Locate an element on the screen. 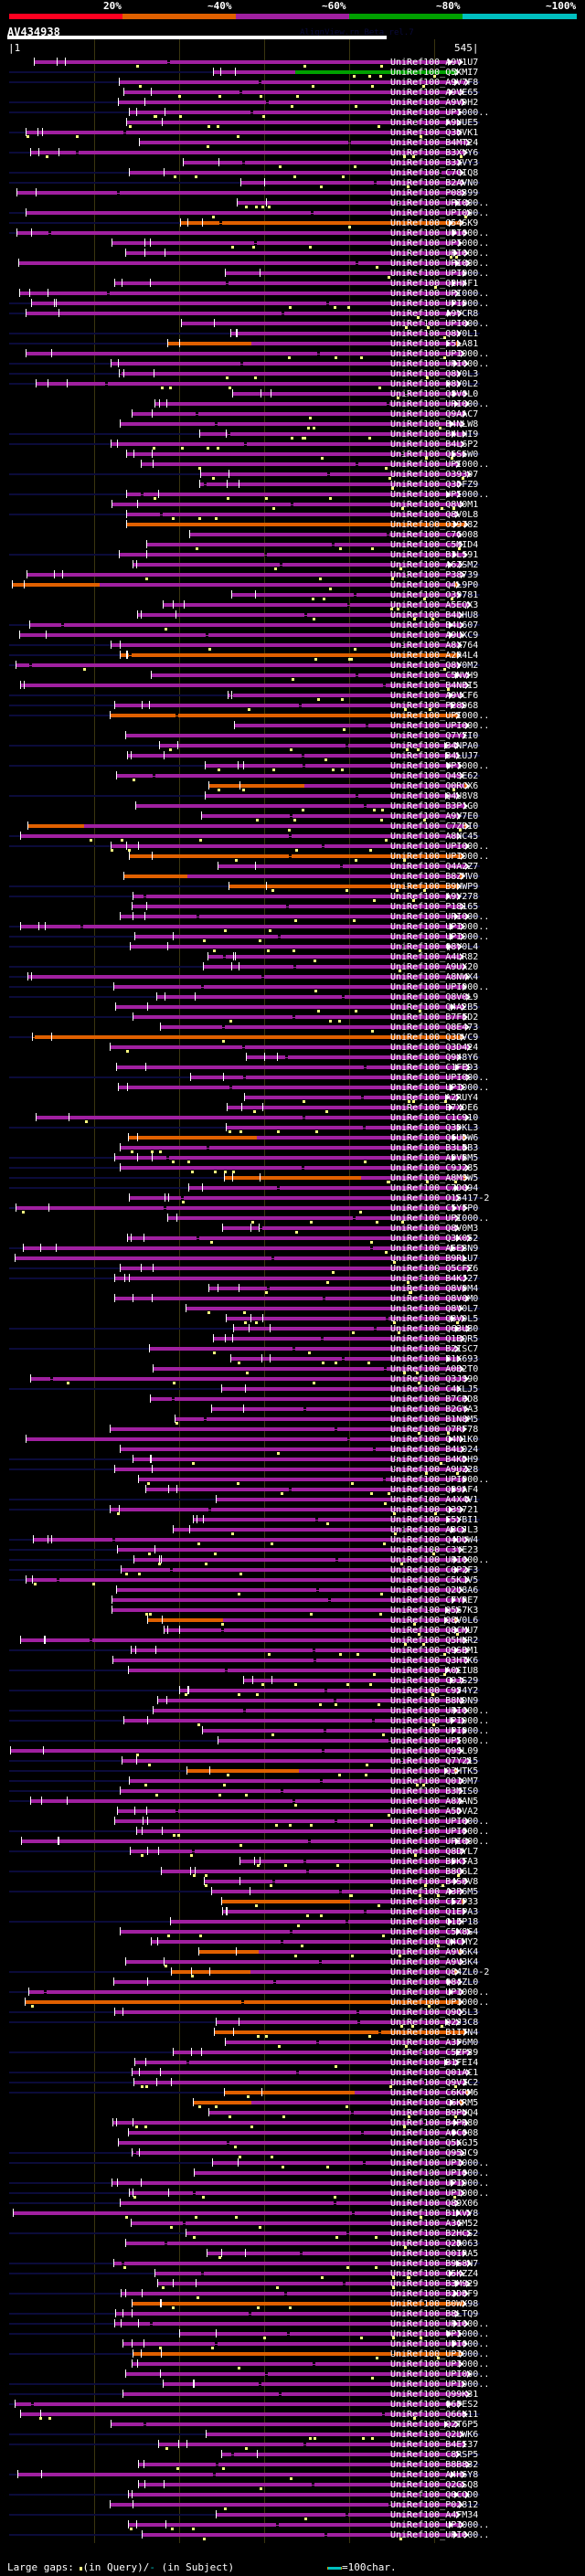 This screenshot has height=2576, width=585. hit-label: UniRef100_Q0RCX6 is located at coordinates (435, 786).